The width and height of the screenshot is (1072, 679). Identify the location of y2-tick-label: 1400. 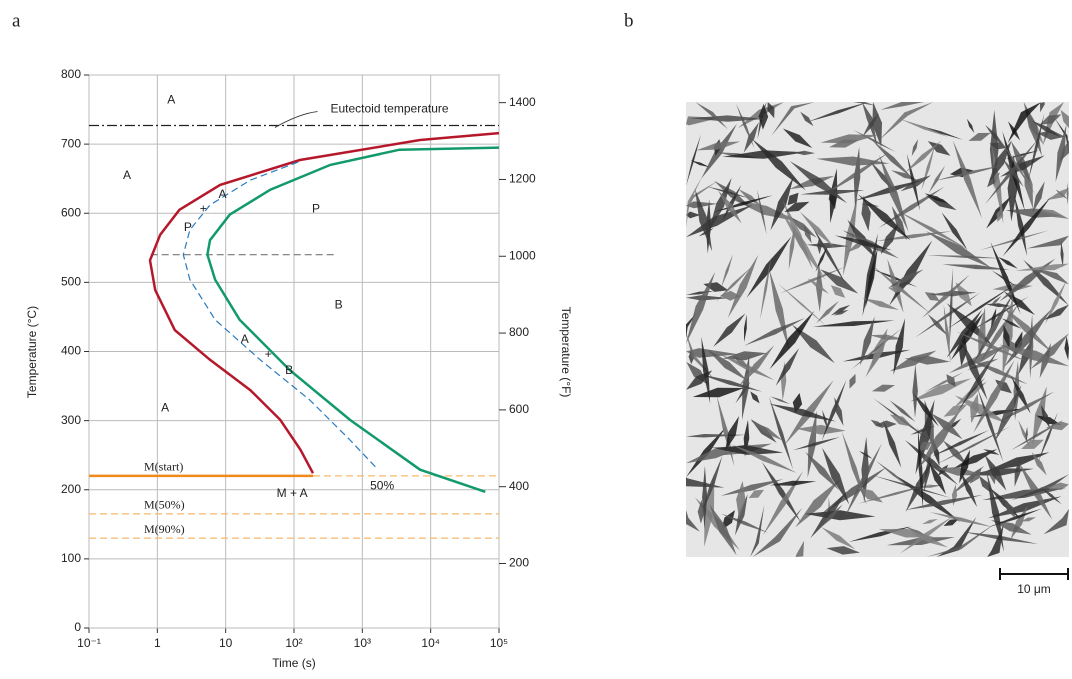
(522, 102).